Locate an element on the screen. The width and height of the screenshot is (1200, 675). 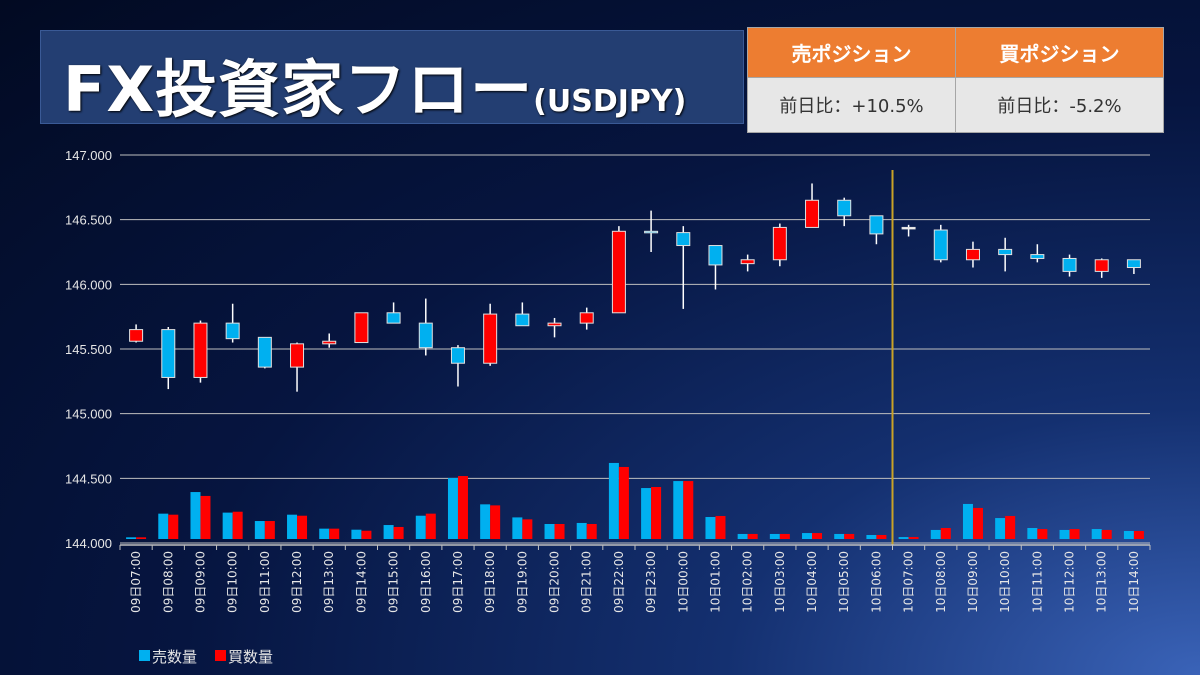
x-tick-label: 09日23:00 is located at coordinates (651, 582).